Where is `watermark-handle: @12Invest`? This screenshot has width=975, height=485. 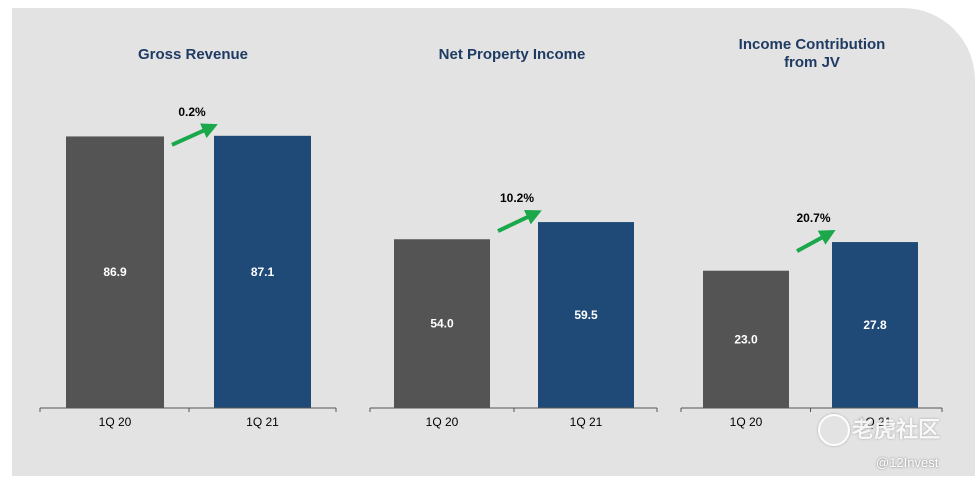
watermark-handle: @12Invest is located at coordinates (907, 462).